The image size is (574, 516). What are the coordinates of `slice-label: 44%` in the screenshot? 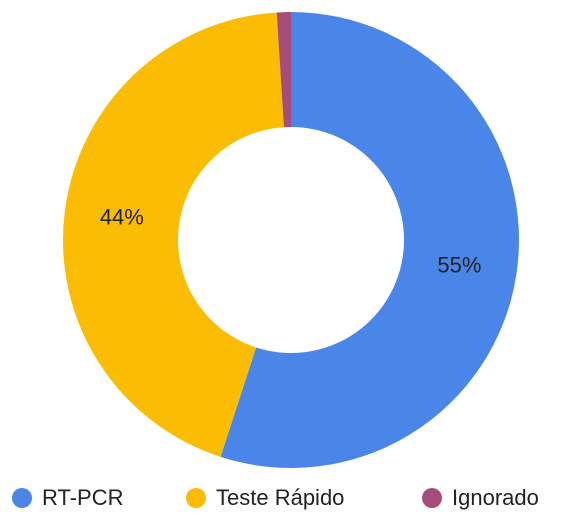 It's located at (122, 216).